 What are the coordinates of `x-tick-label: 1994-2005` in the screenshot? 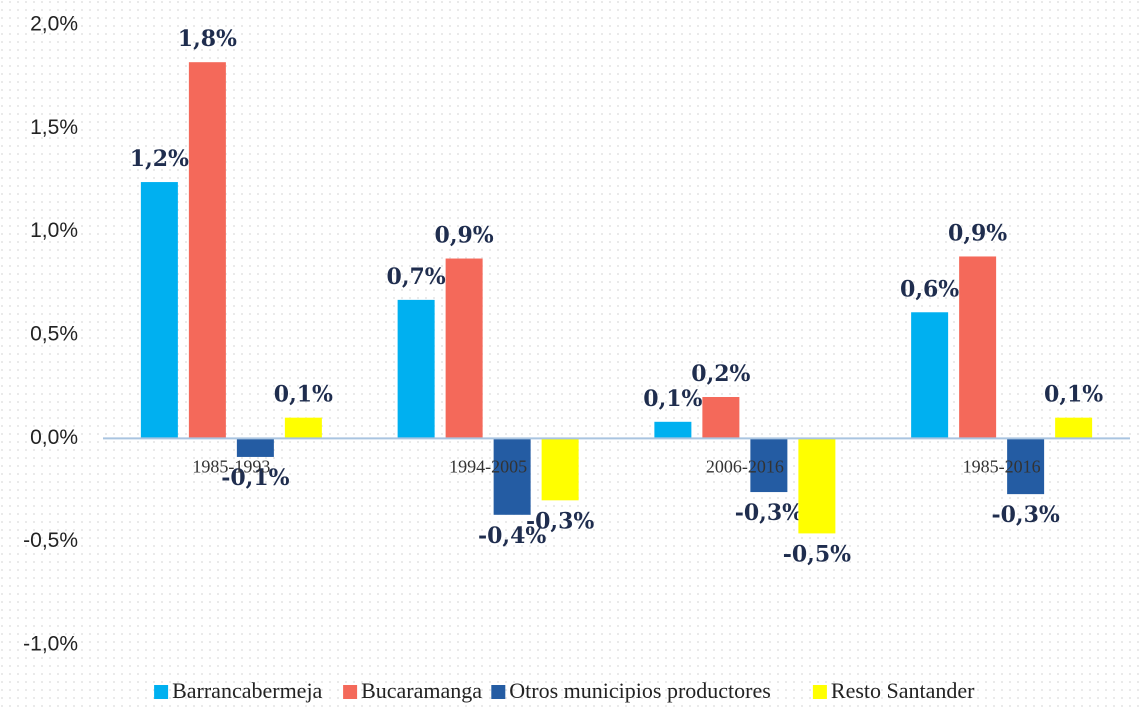 It's located at (488, 466).